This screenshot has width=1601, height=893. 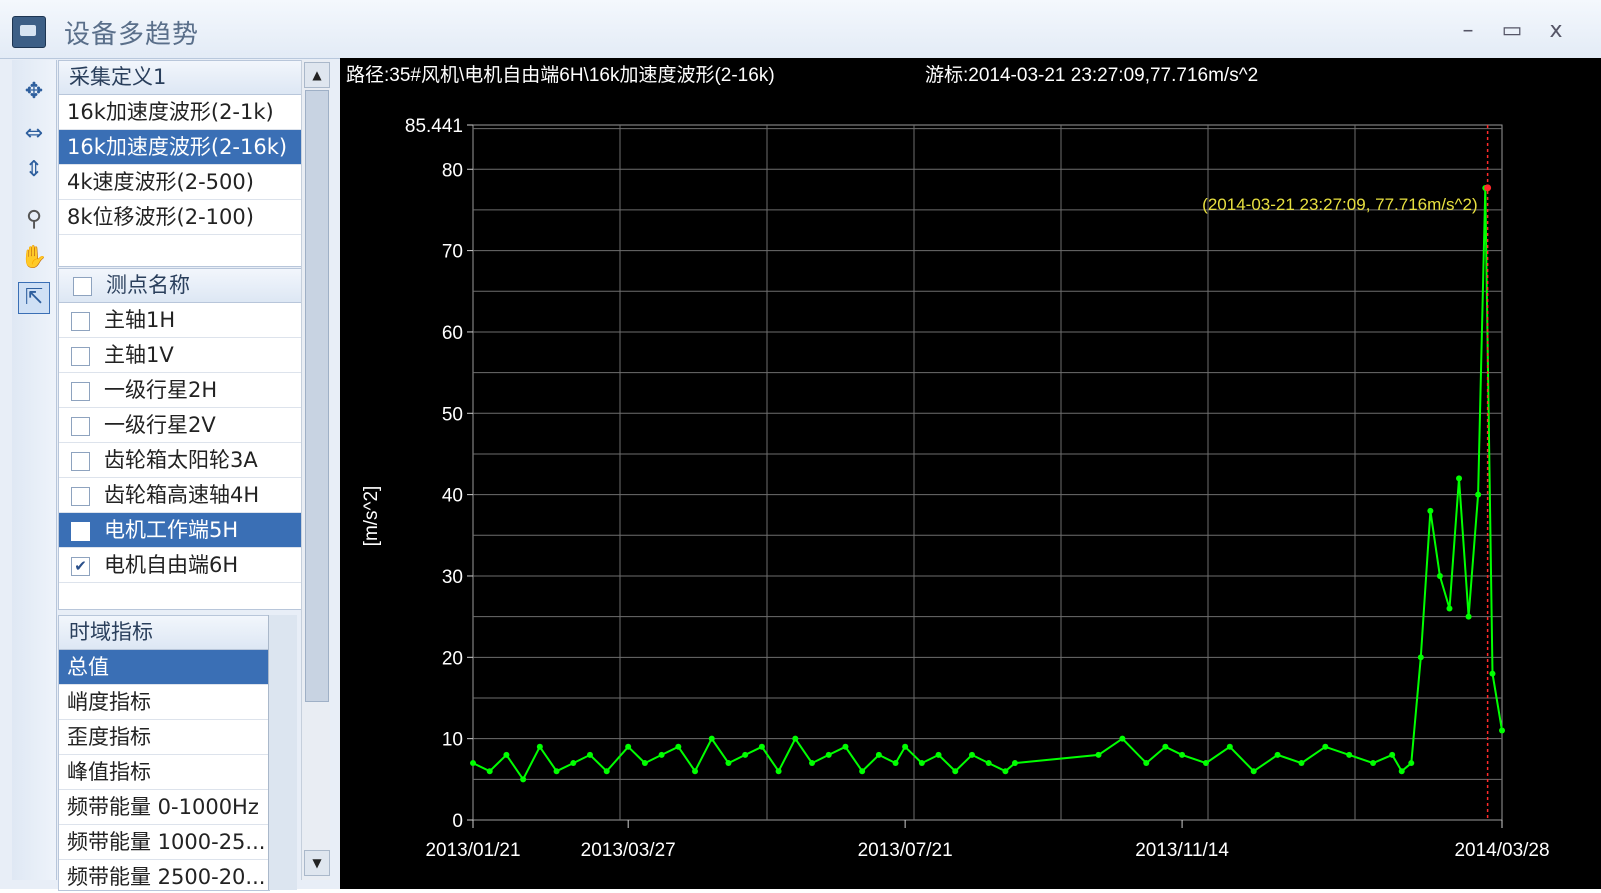 What do you see at coordinates (282, 752) in the screenshot?
I see `indicator-scrollbar` at bounding box center [282, 752].